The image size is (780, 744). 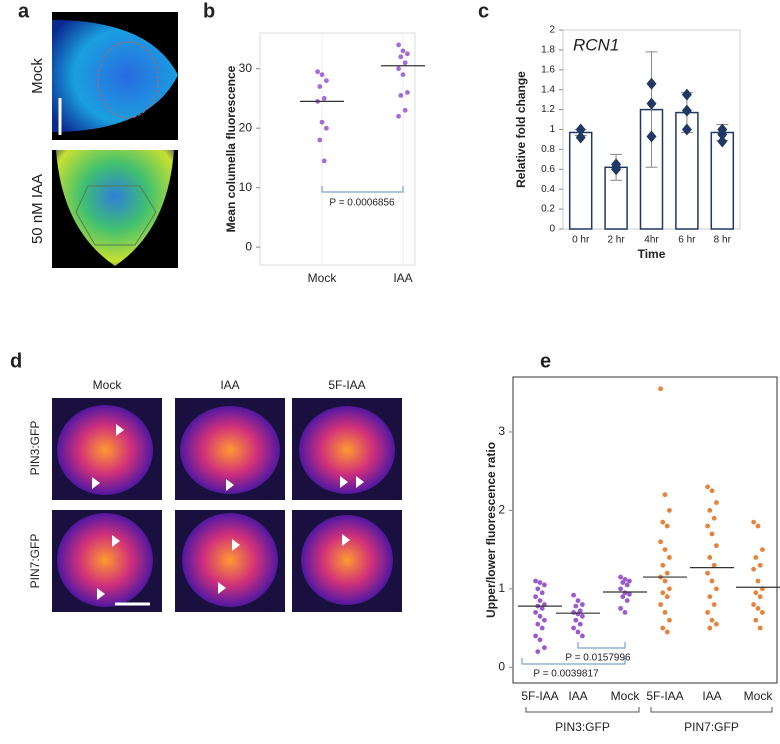 I want to click on panel-label: d, so click(x=16, y=361).